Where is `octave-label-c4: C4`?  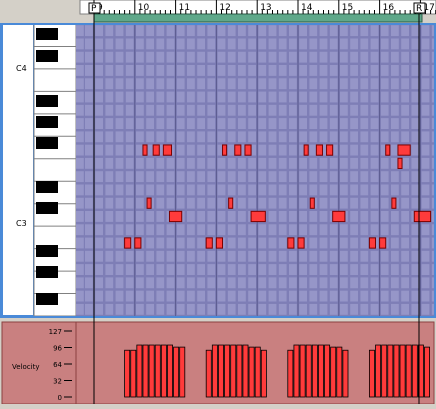 octave-label-c4: C4 is located at coordinates (21, 68).